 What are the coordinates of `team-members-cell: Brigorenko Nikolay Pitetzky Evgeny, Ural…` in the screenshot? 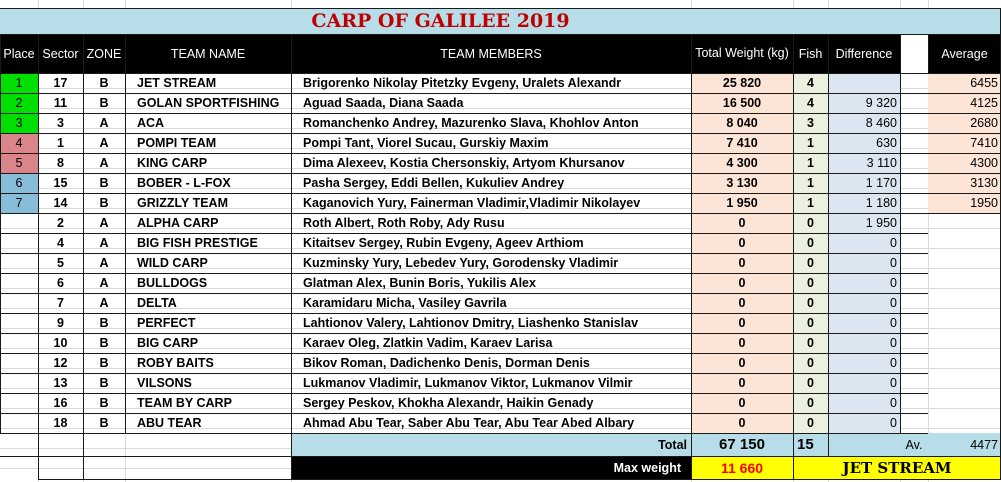 It's located at (462, 83).